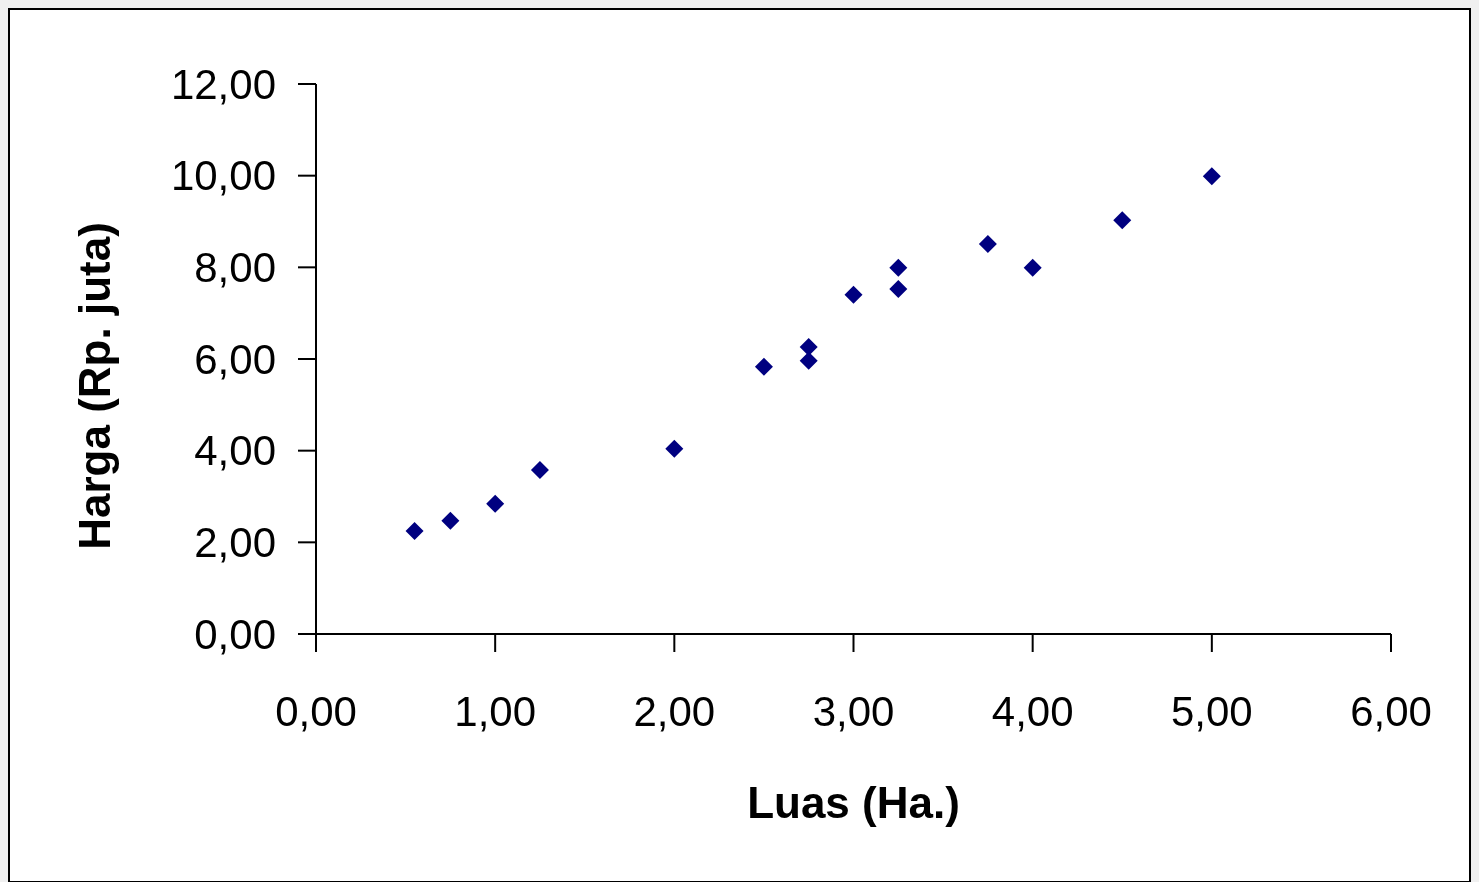 Image resolution: width=1479 pixels, height=882 pixels. Describe the element at coordinates (223, 84) in the screenshot. I see `y-tick-label: 12,00` at that location.